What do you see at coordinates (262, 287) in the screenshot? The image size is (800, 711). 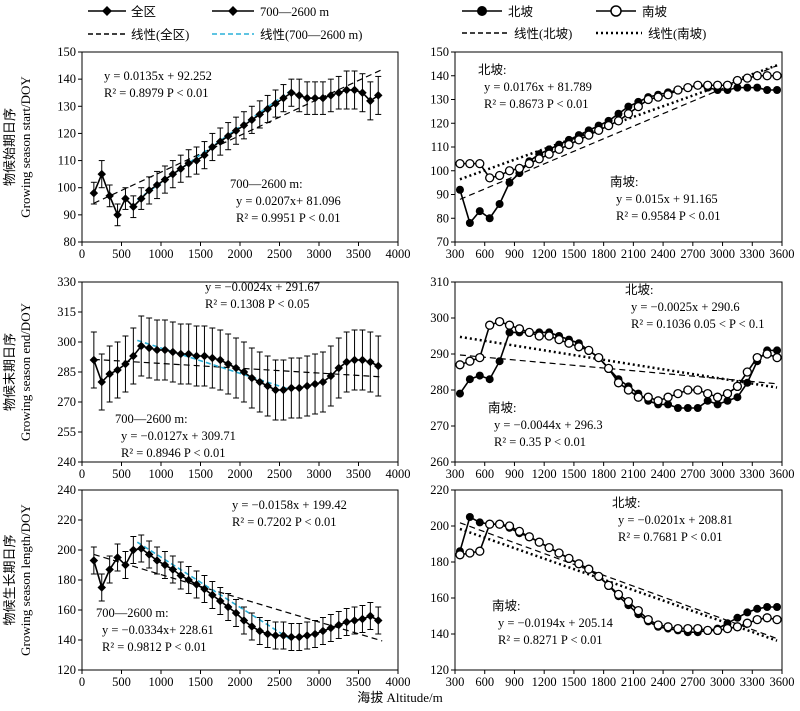 I see `equation-text: y = −0.0024x + 291.67` at bounding box center [262, 287].